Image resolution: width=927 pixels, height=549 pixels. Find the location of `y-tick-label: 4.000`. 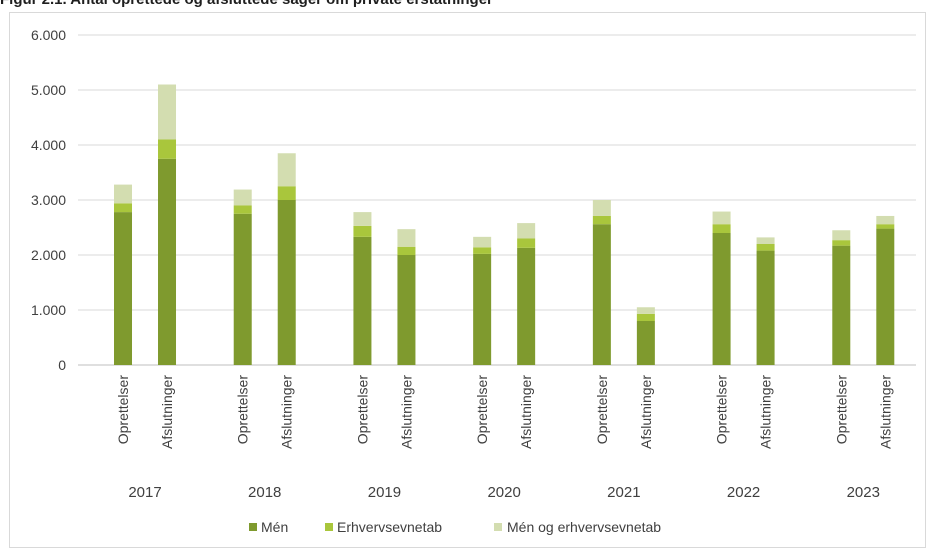

y-tick-label: 4.000 is located at coordinates (48, 145).